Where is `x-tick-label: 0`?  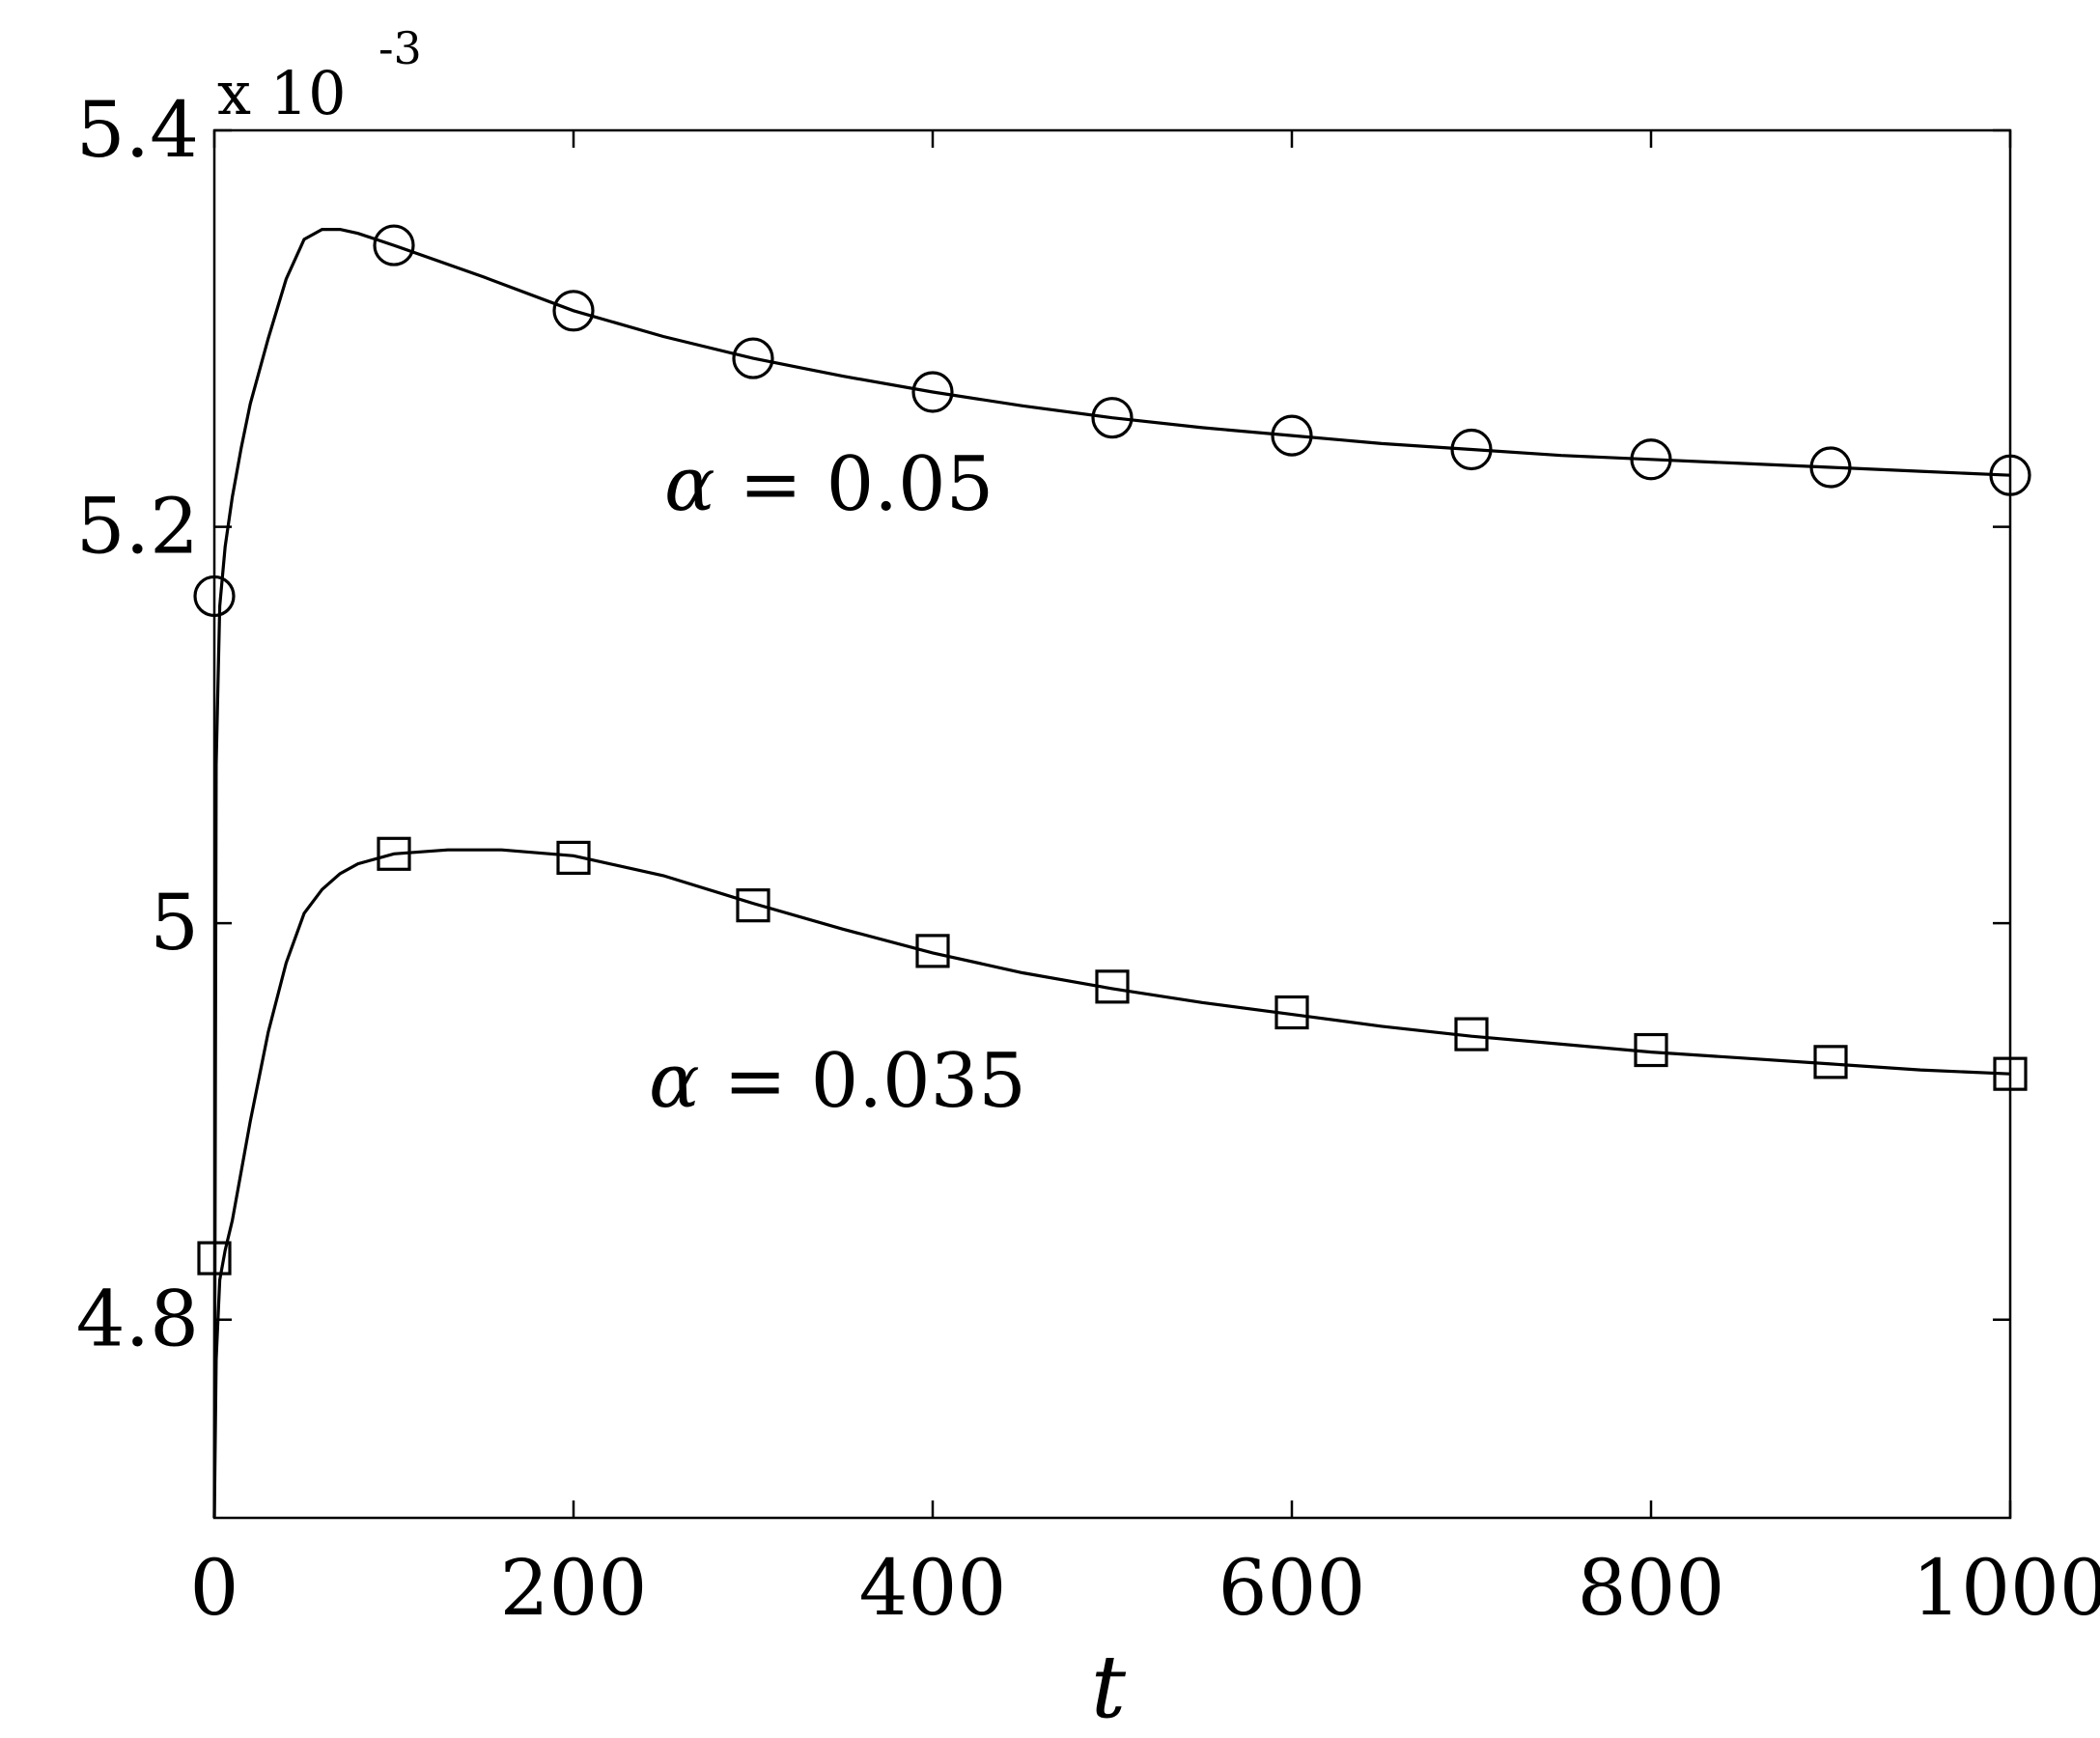
x-tick-label: 0 is located at coordinates (215, 1588).